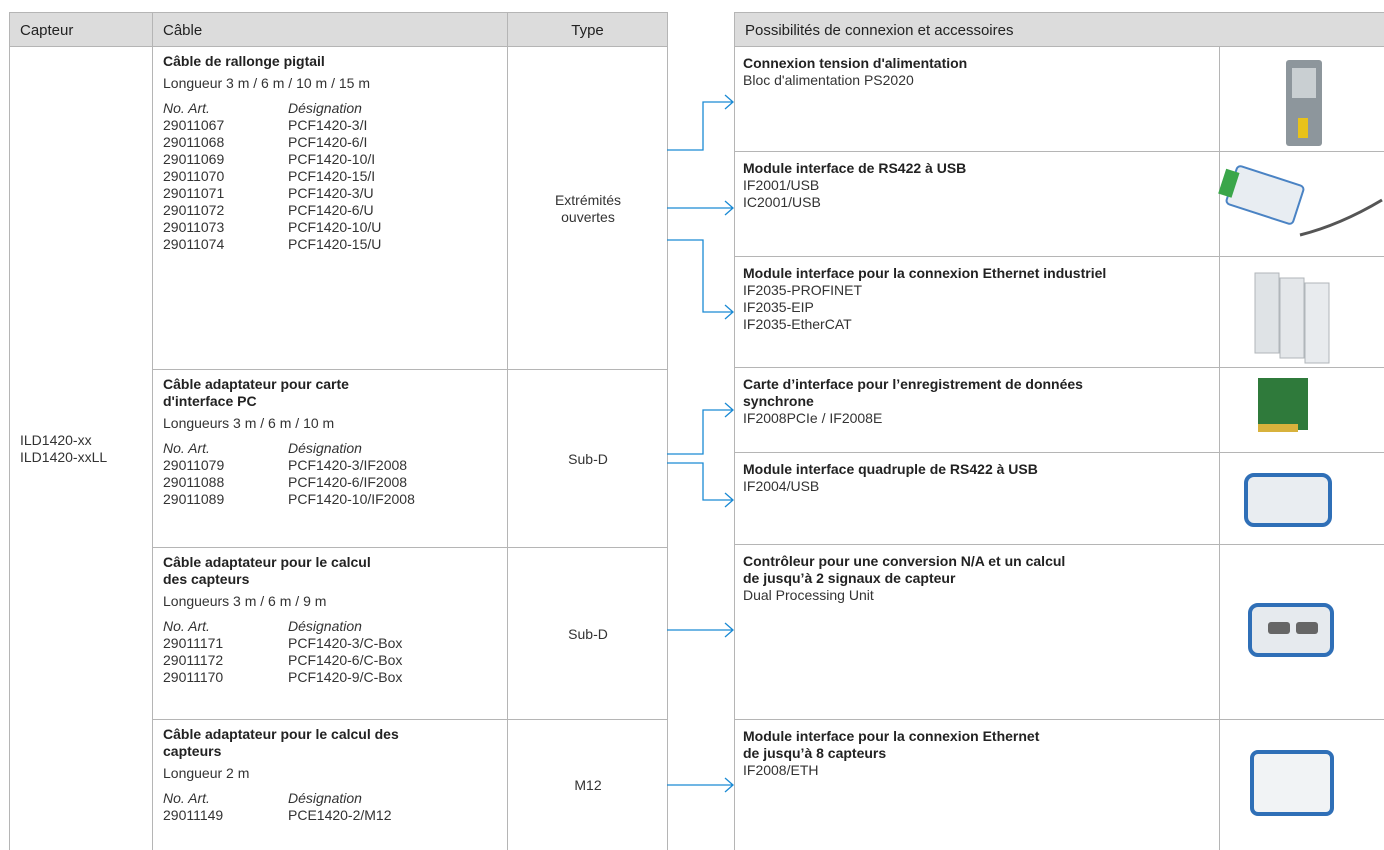 The width and height of the screenshot is (1384, 850). What do you see at coordinates (348, 482) in the screenshot?
I see `designation: PCF1420-6/IF2008` at bounding box center [348, 482].